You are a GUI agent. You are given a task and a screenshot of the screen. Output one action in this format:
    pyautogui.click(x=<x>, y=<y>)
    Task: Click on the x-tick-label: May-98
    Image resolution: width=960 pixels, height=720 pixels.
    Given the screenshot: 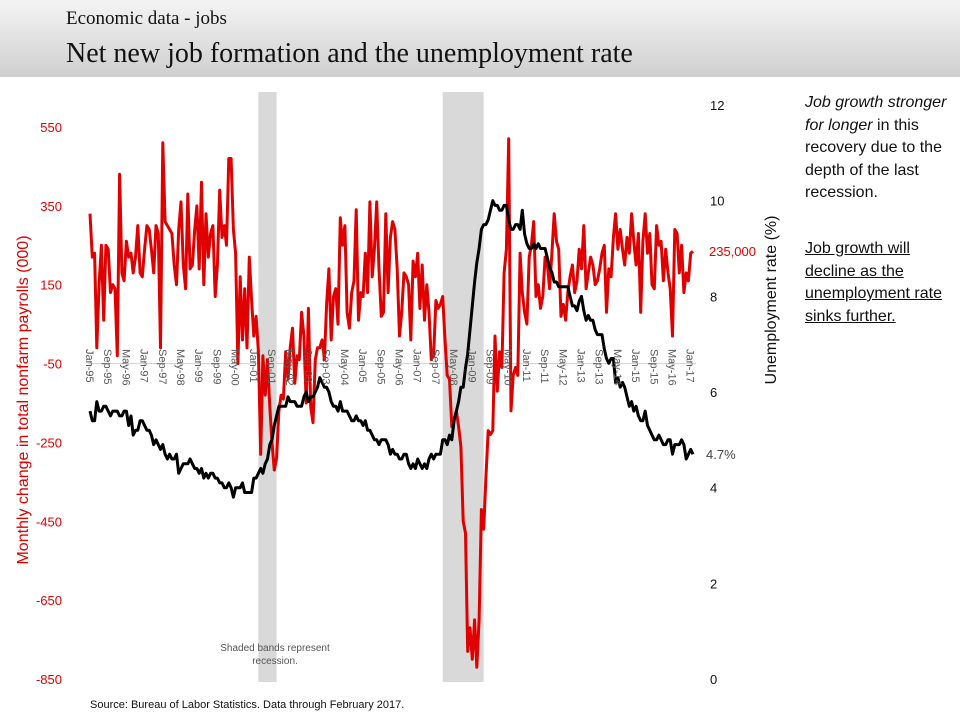 What is the action you would take?
    pyautogui.click(x=180, y=367)
    